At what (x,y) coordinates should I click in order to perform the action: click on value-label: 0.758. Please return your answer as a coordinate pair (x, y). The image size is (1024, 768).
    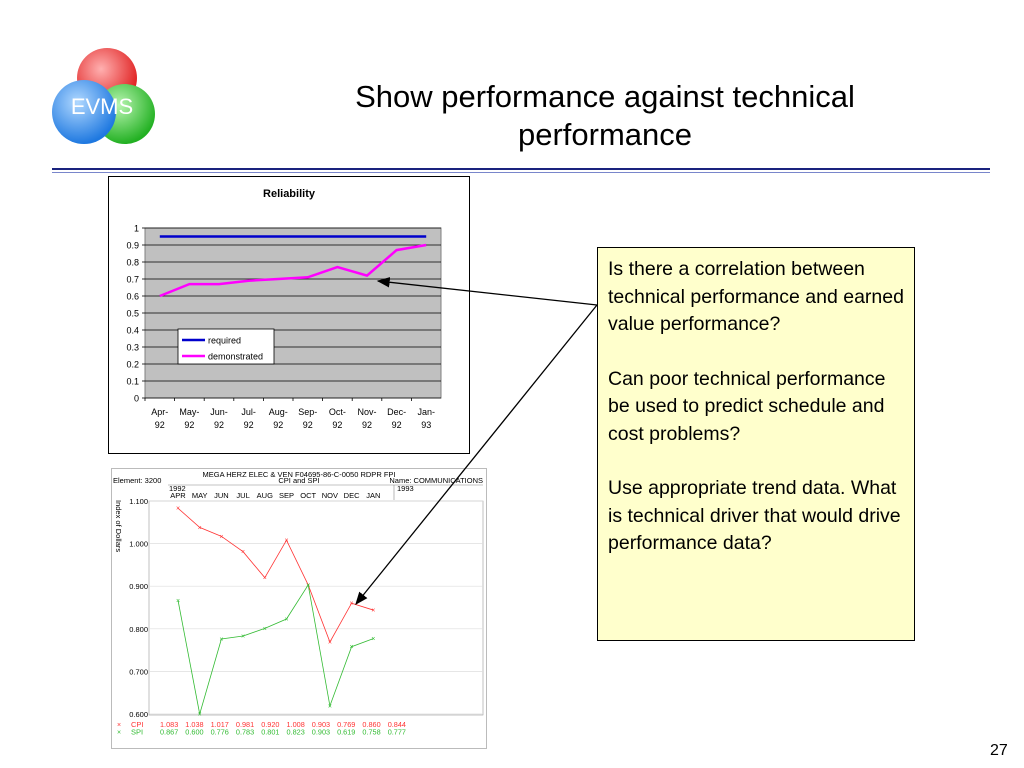
    Looking at the image, I should click on (371, 732).